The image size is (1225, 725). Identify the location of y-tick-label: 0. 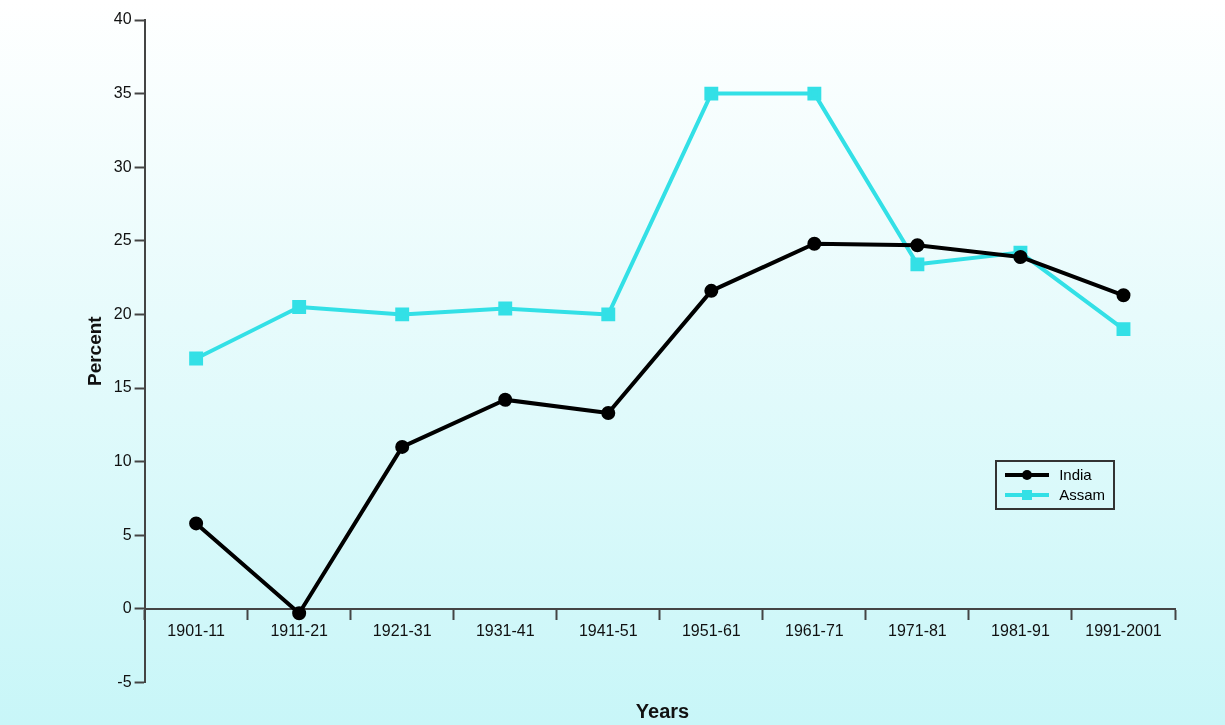
(127, 608).